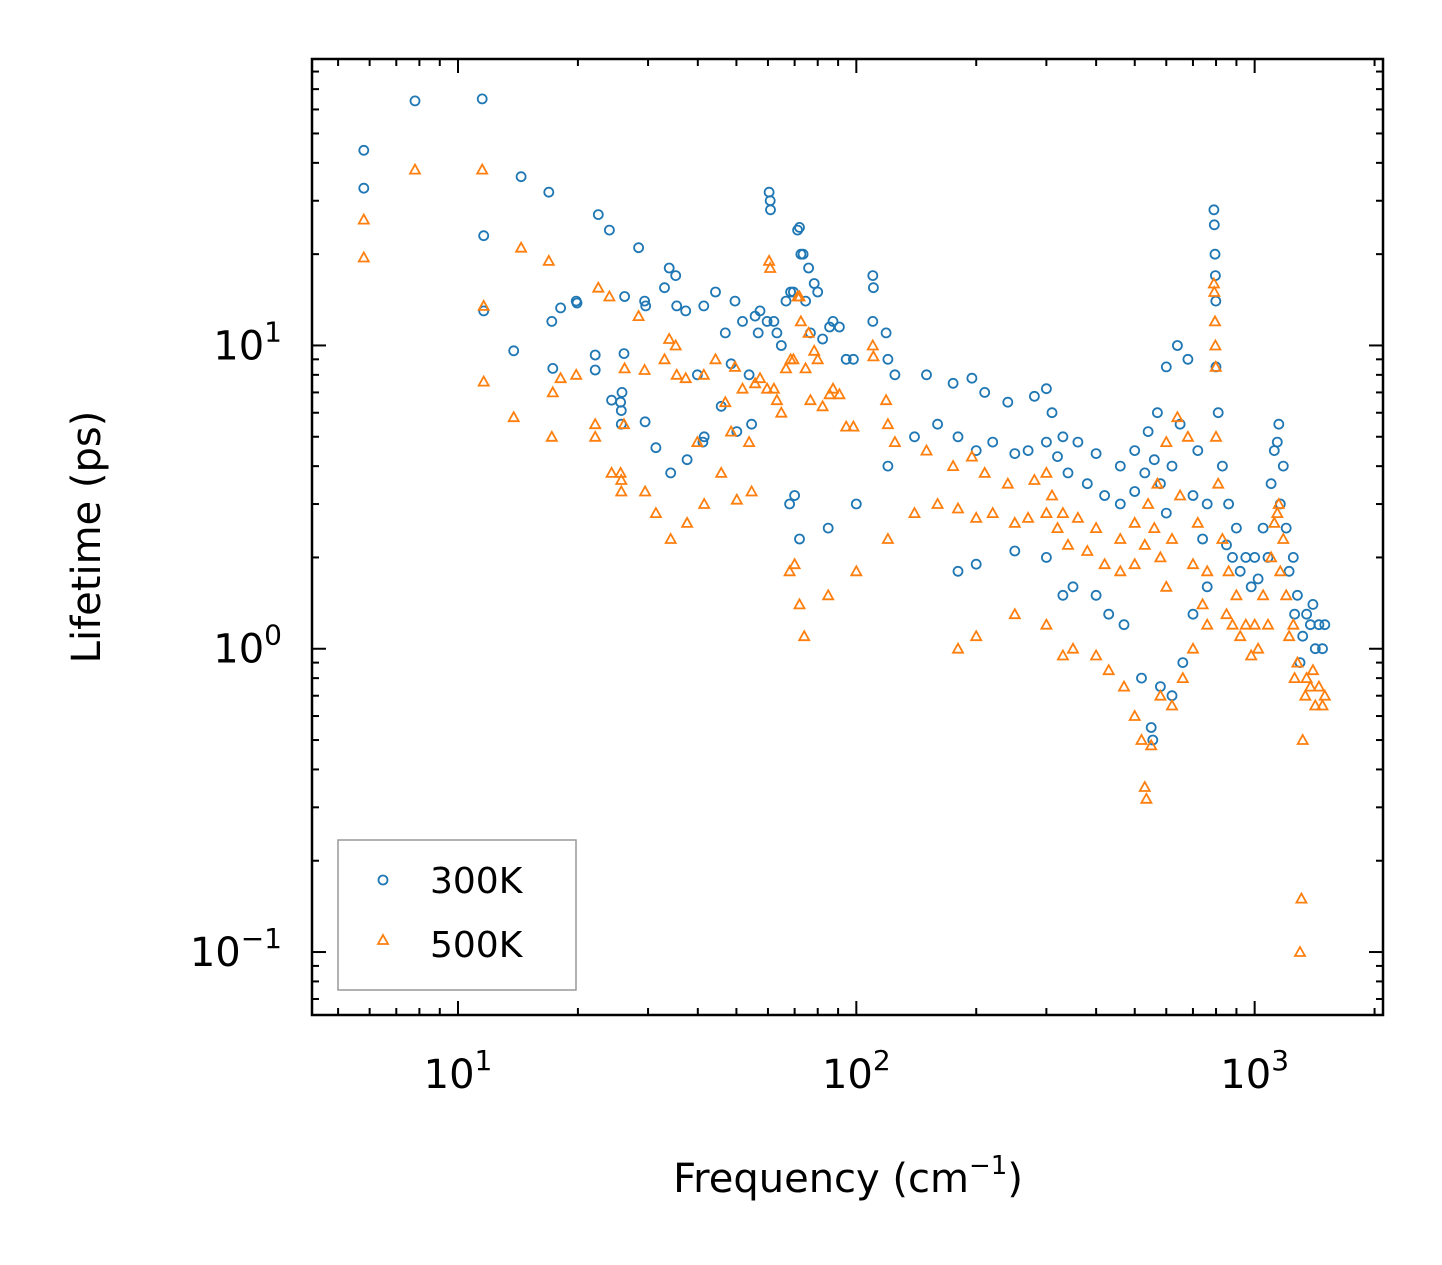 This screenshot has height=1265, width=1442. Describe the element at coordinates (247, 342) in the screenshot. I see `y-tick-label: 101` at that location.